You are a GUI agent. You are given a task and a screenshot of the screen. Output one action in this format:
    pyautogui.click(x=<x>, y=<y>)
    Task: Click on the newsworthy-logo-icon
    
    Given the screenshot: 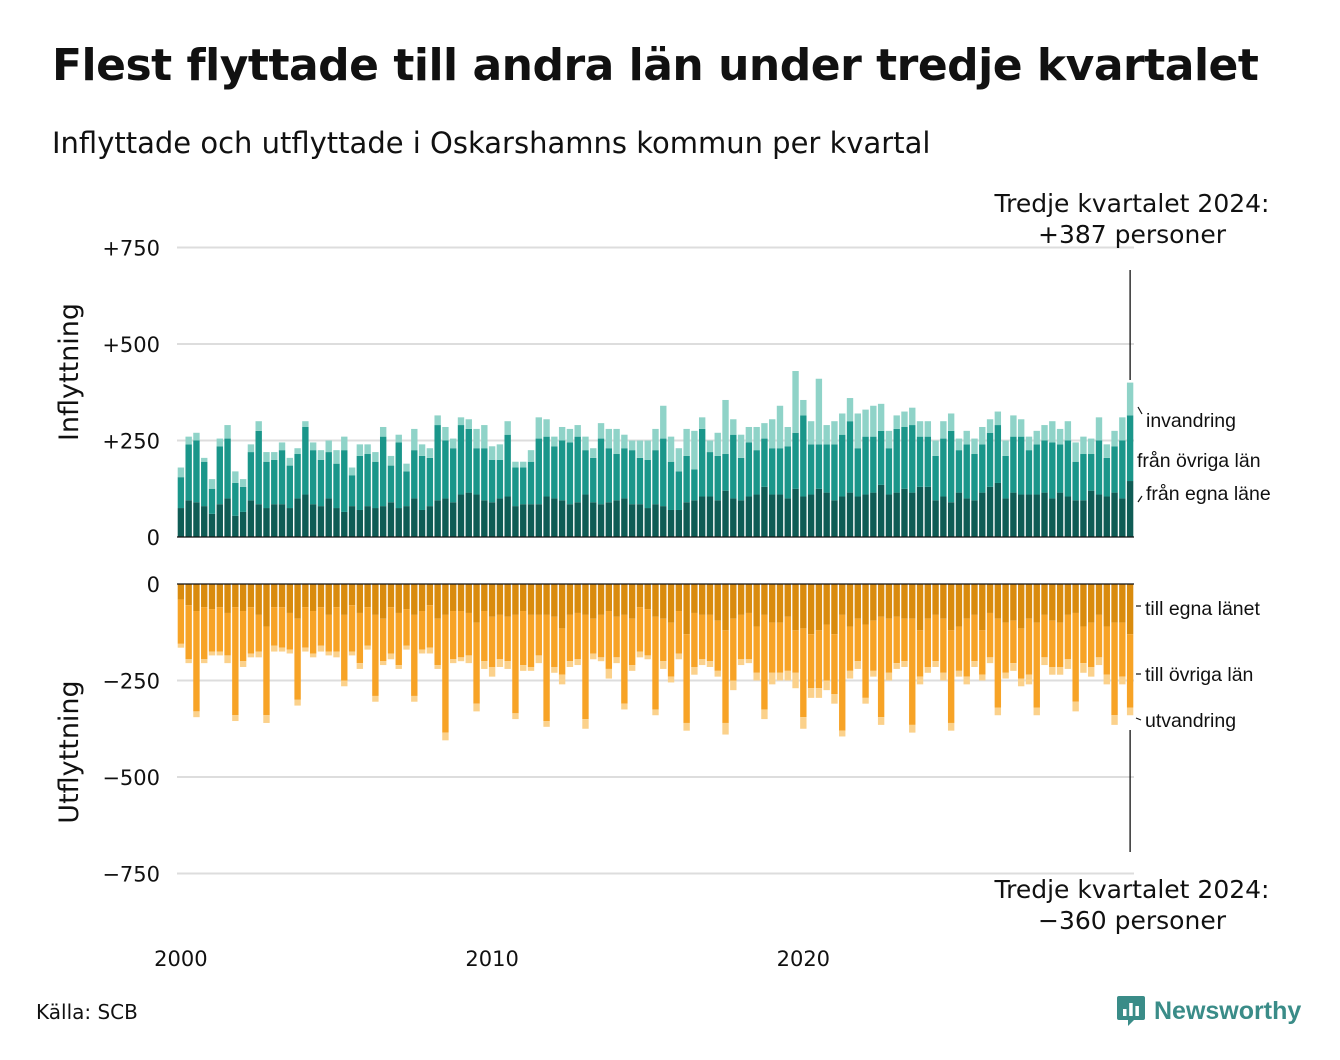 What is the action you would take?
    pyautogui.click(x=1131, y=1011)
    